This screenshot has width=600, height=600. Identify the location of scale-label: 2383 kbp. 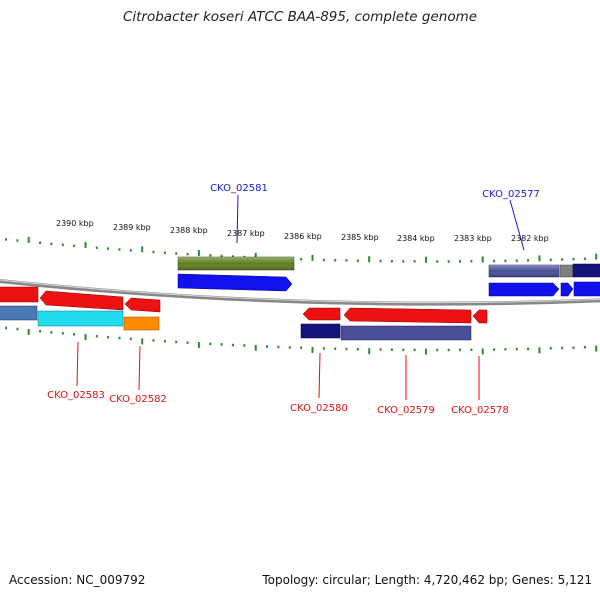
(473, 238).